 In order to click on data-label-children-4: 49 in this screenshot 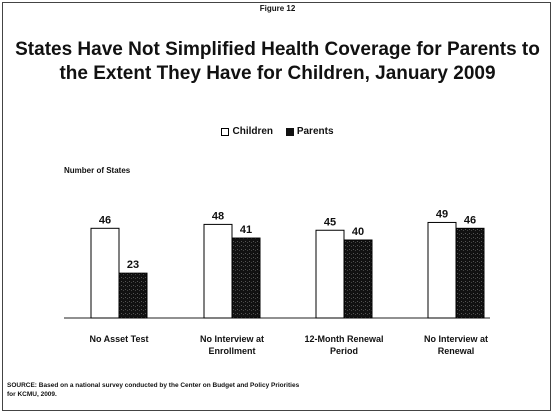, I will do `click(442, 214)`.